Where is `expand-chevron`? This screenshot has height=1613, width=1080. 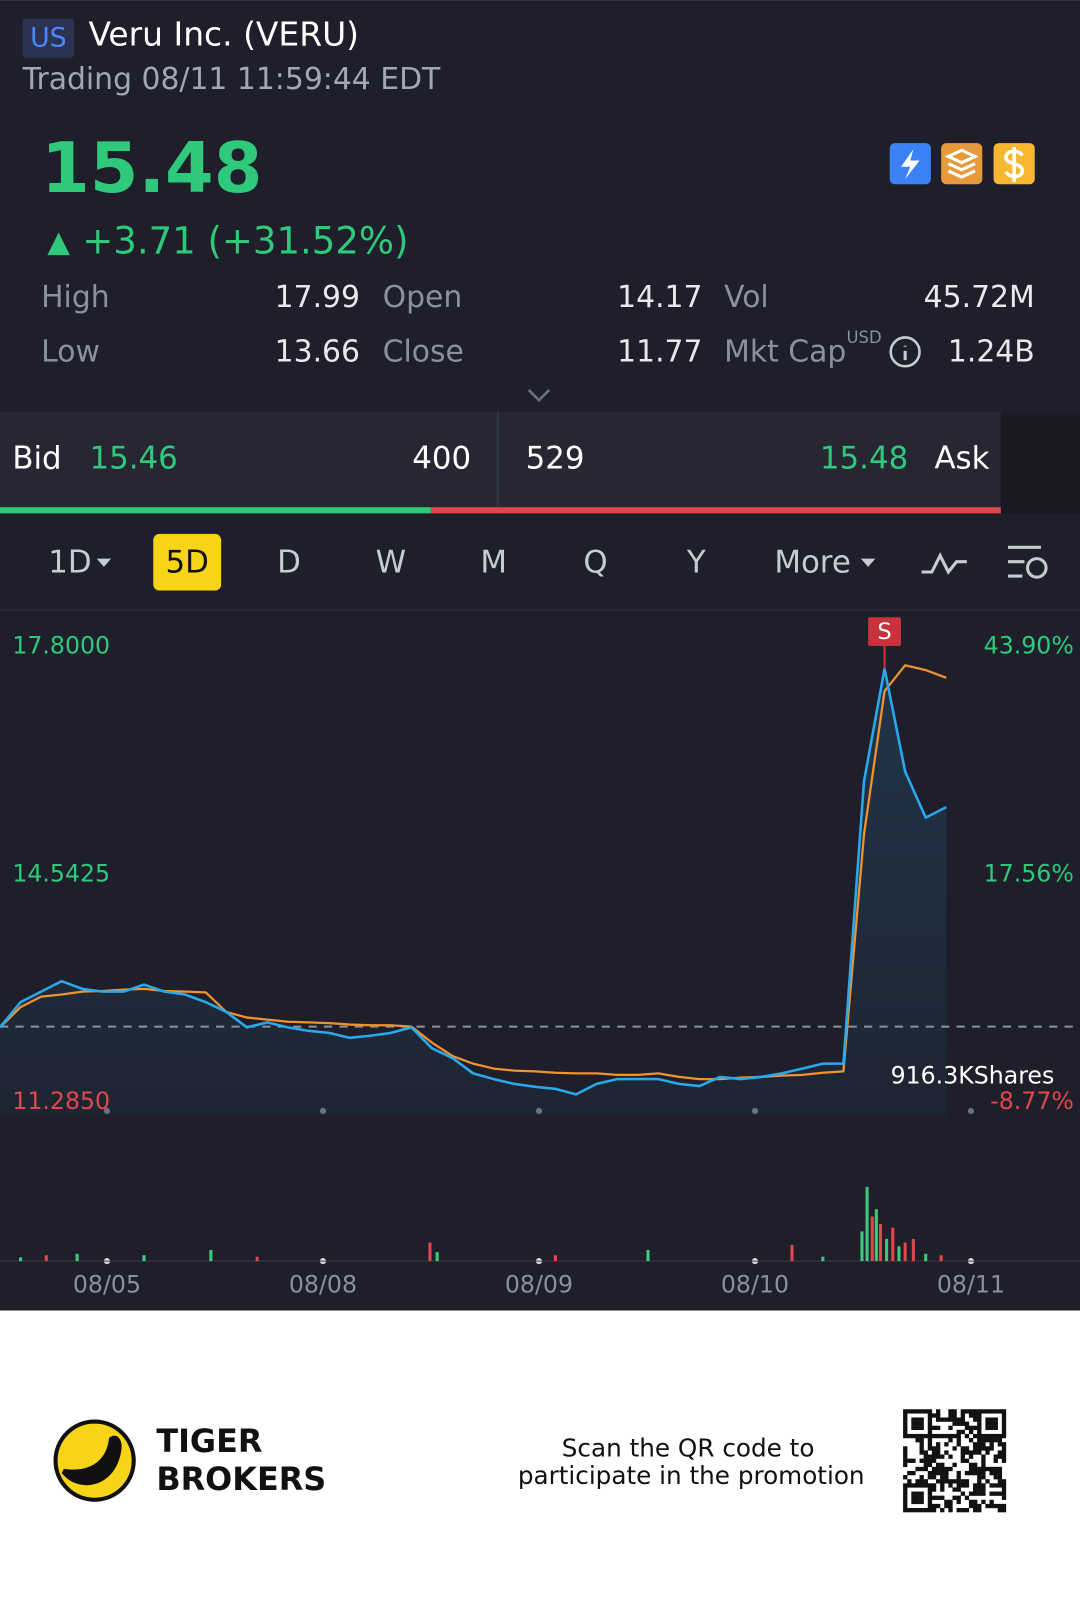
expand-chevron is located at coordinates (539, 396).